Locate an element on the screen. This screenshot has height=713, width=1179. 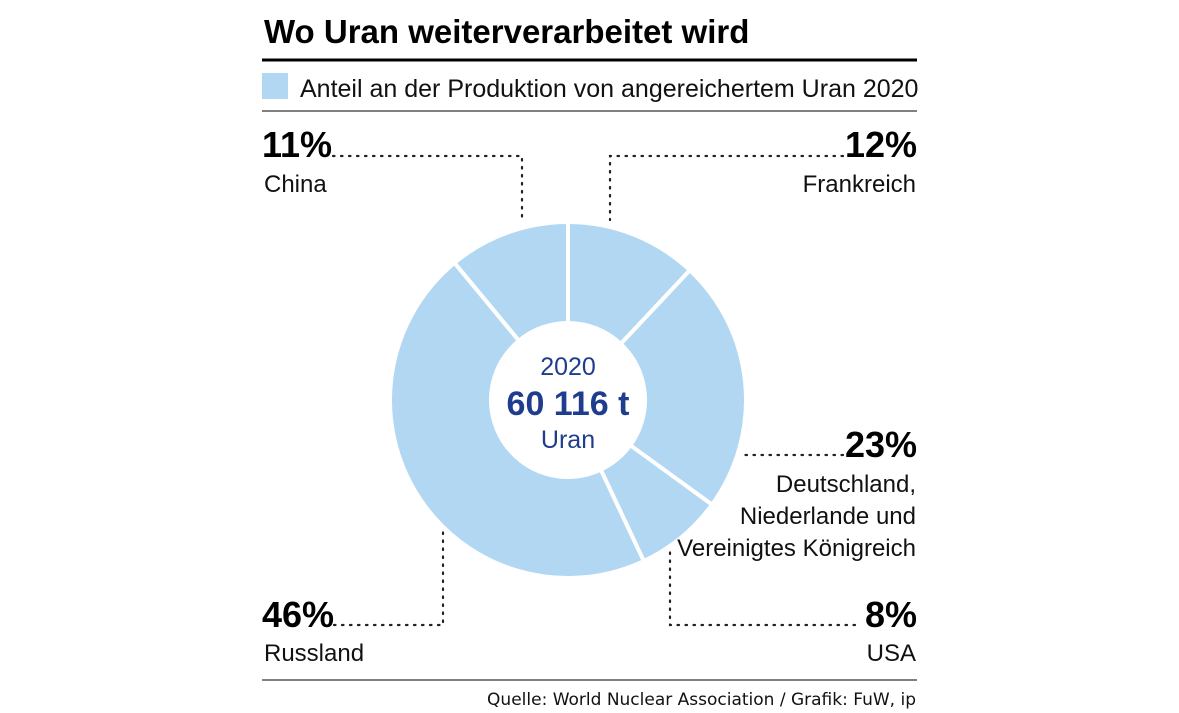
leader-usa is located at coordinates (762, 586).